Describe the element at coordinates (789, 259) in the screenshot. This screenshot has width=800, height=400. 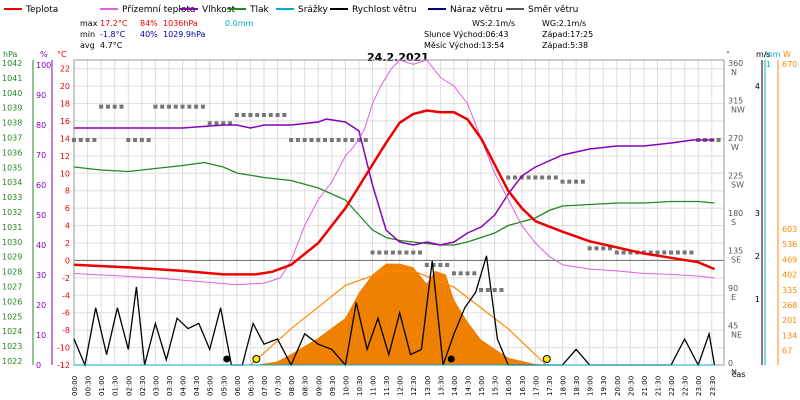
I see `solar-tick-label: 469` at that location.